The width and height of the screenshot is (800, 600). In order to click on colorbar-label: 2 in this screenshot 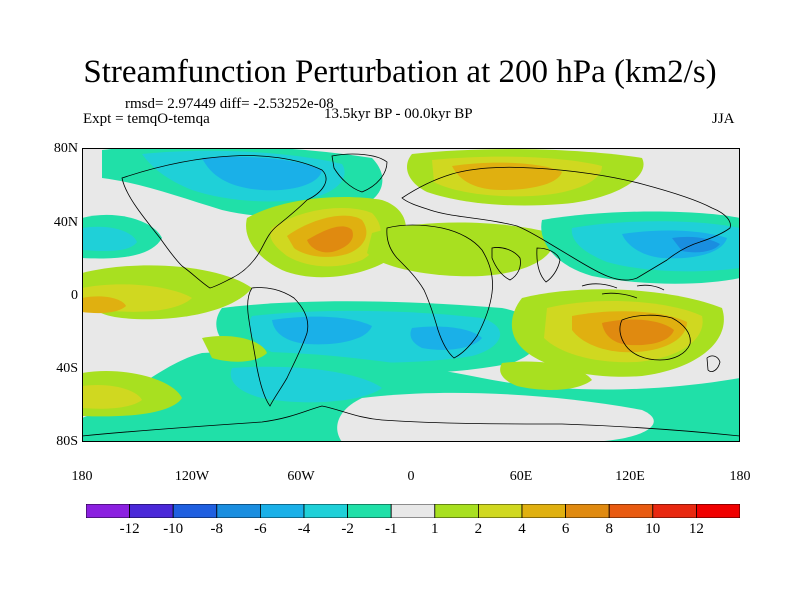, I will do `click(478, 529)`.